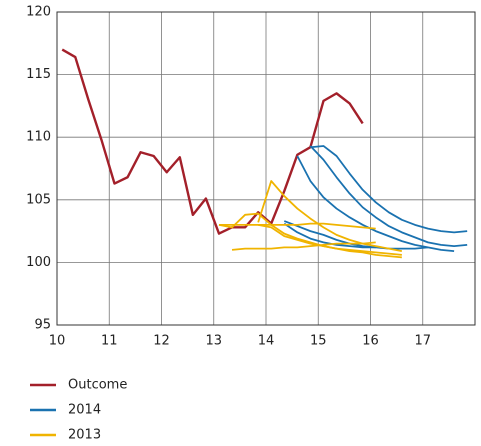 The image size is (481, 446). Describe the element at coordinates (422, 341) in the screenshot. I see `x-tick-label: 17` at that location.